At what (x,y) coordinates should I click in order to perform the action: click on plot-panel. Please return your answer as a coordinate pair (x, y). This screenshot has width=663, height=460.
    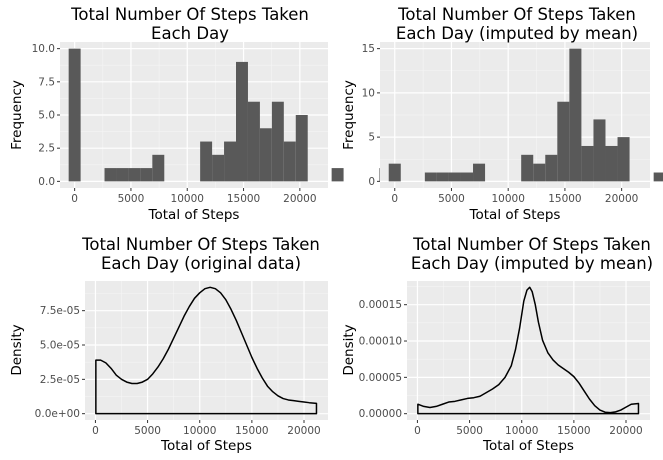
    Looking at the image, I should click on (206, 350).